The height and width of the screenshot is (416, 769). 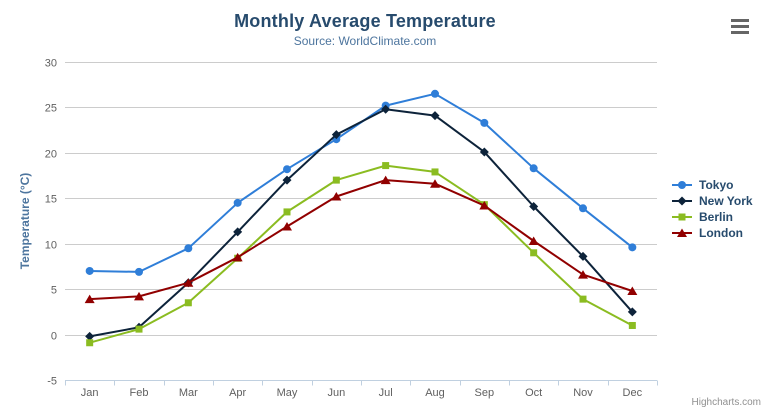 What do you see at coordinates (51, 64) in the screenshot?
I see `y-tick-label: 30` at bounding box center [51, 64].